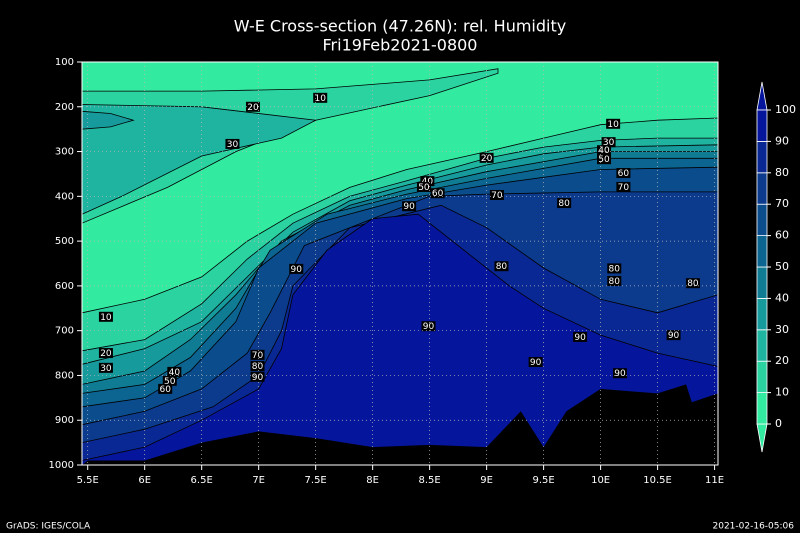 The height and width of the screenshot is (533, 800). I want to click on colorbar-label: 20, so click(782, 360).